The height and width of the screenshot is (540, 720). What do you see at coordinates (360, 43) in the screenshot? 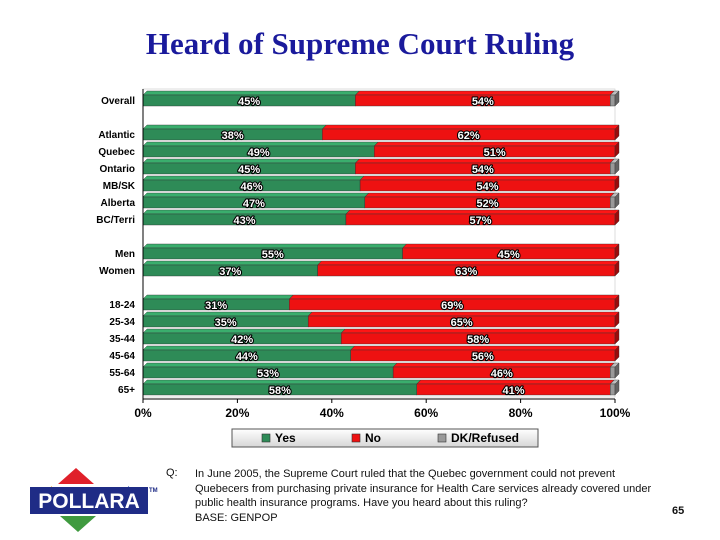
I see `chart-title: Heard of Supreme Court Ruling` at bounding box center [360, 43].